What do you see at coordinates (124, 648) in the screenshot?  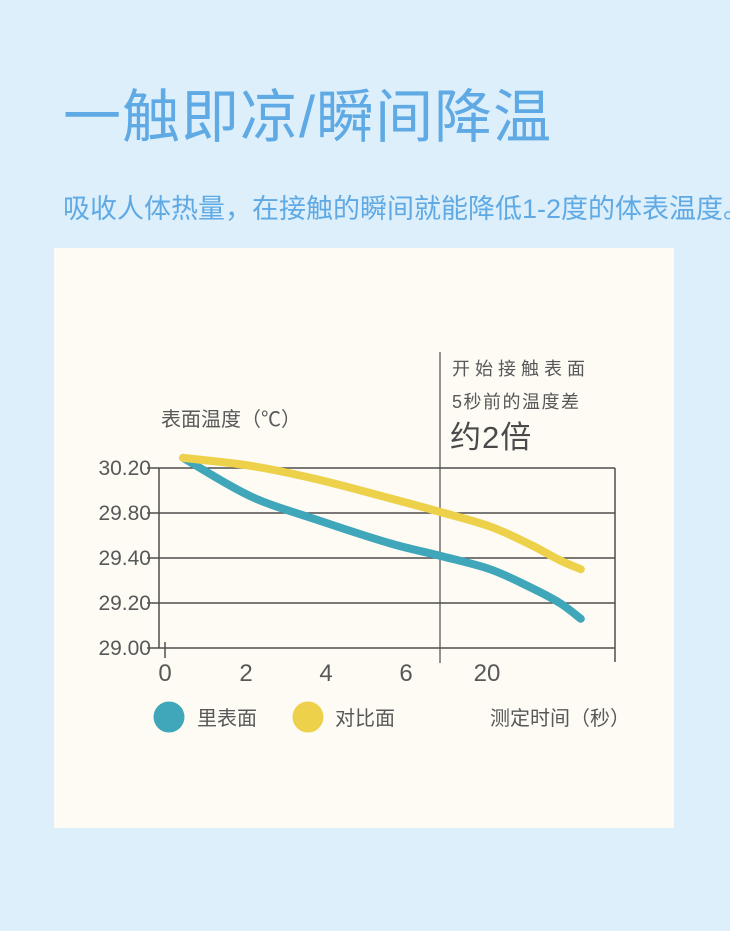 I see `y-tick: 29.00` at bounding box center [124, 648].